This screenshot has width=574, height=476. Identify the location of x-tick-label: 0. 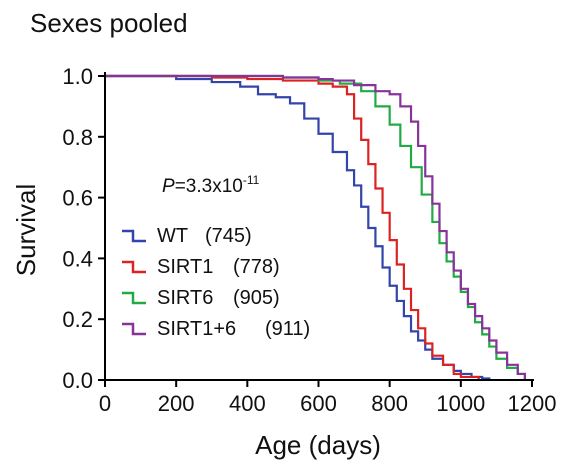
(105, 403).